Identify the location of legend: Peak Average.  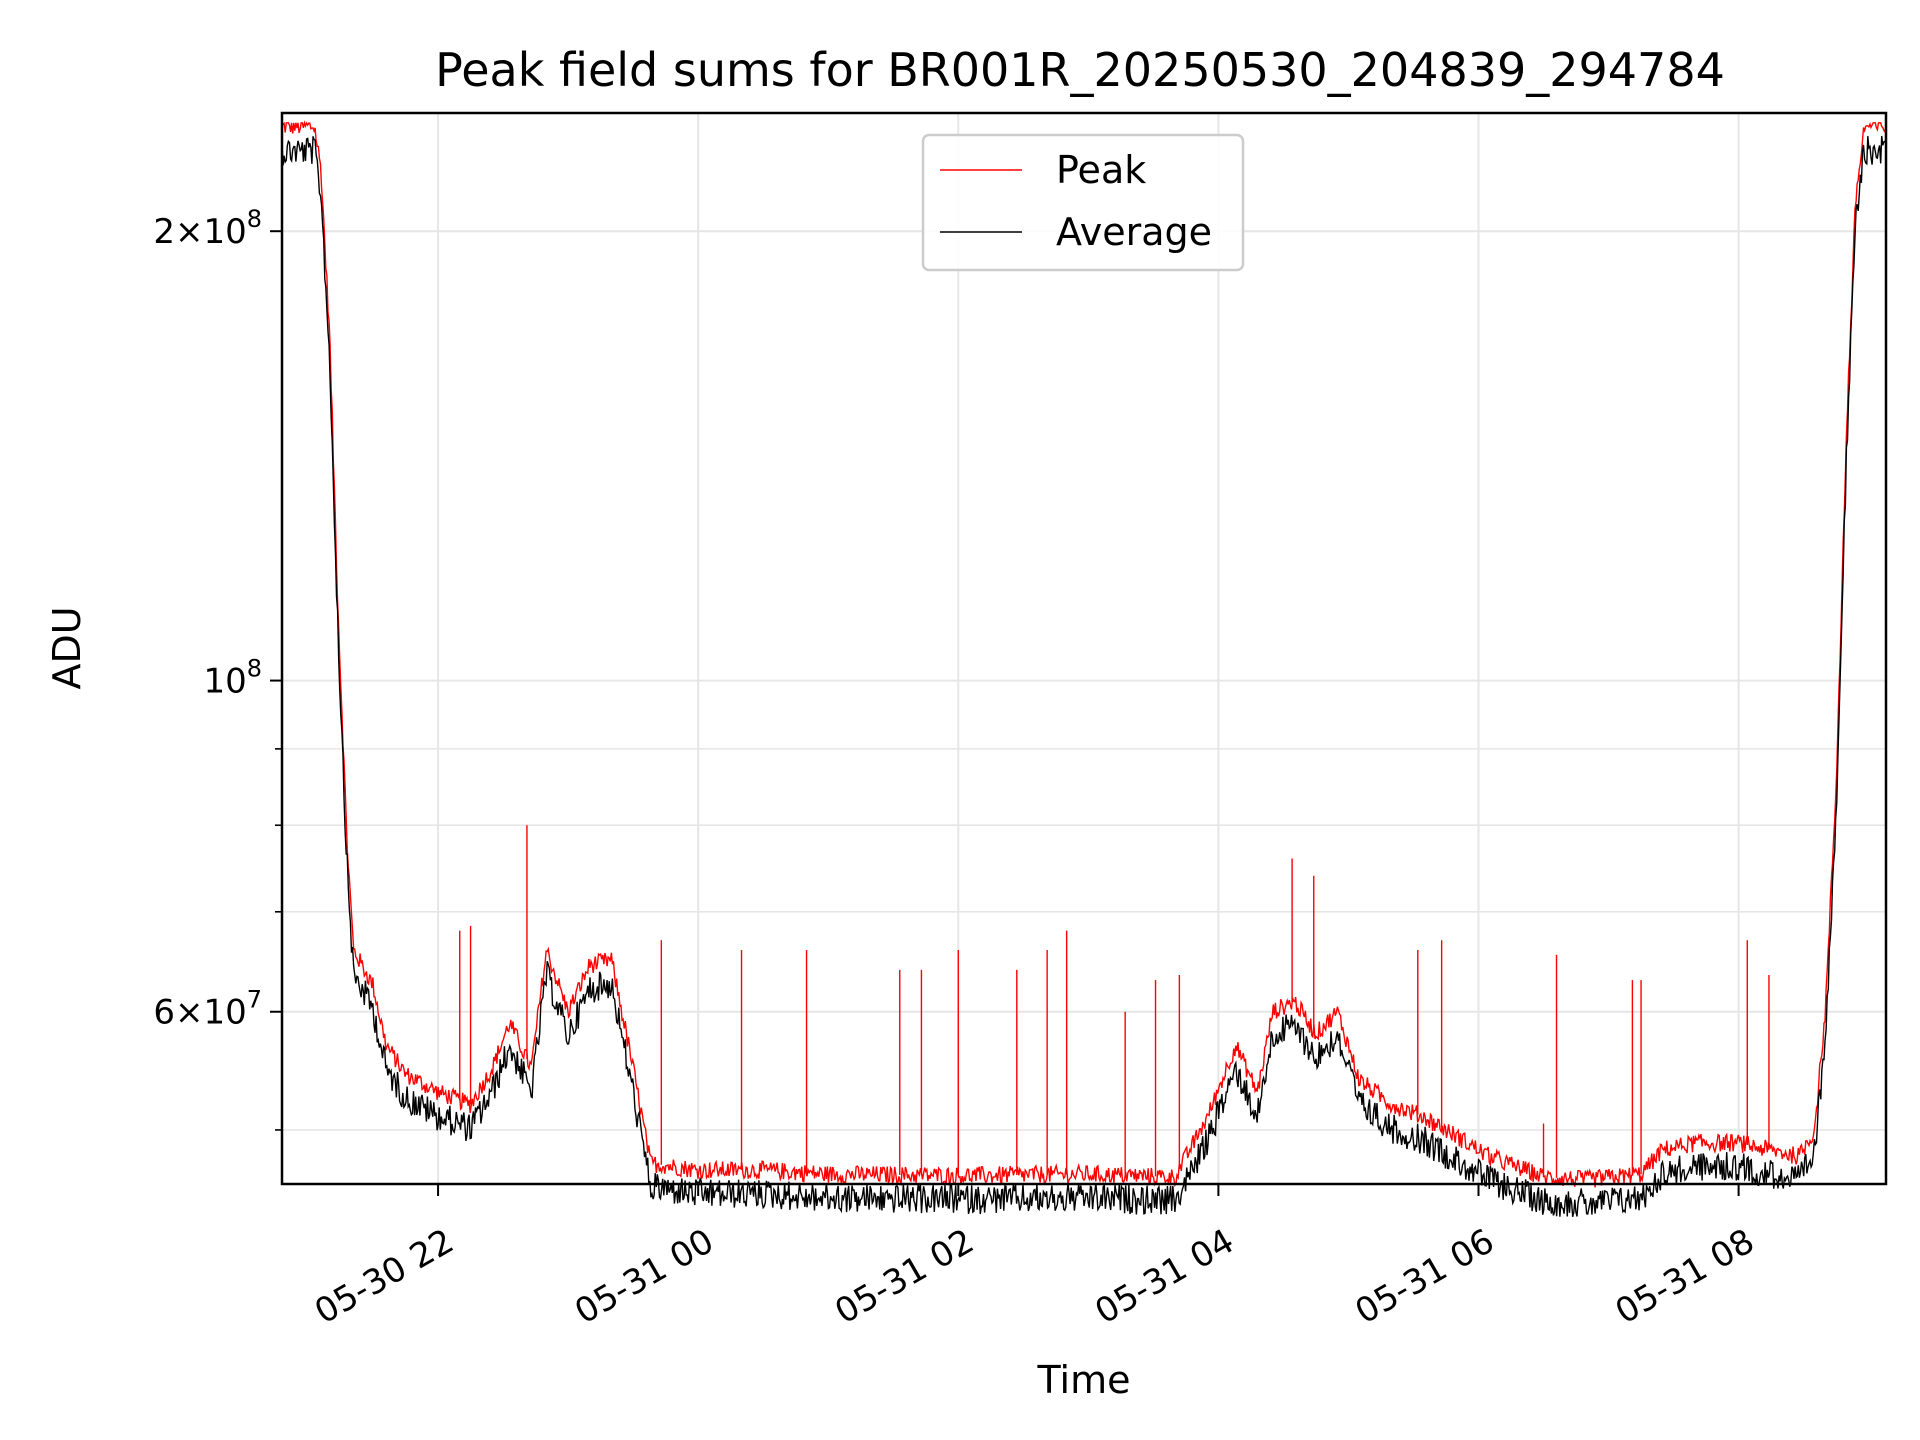
(1083, 202).